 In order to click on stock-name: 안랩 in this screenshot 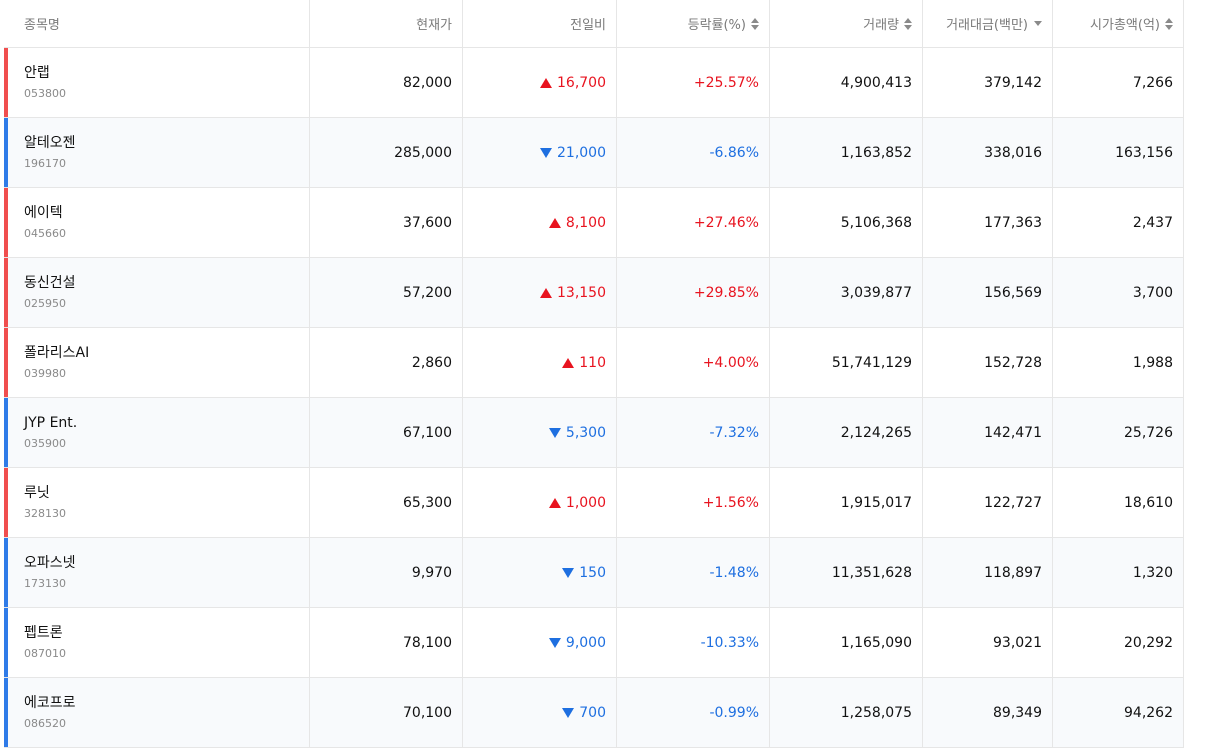, I will do `click(37, 73)`.